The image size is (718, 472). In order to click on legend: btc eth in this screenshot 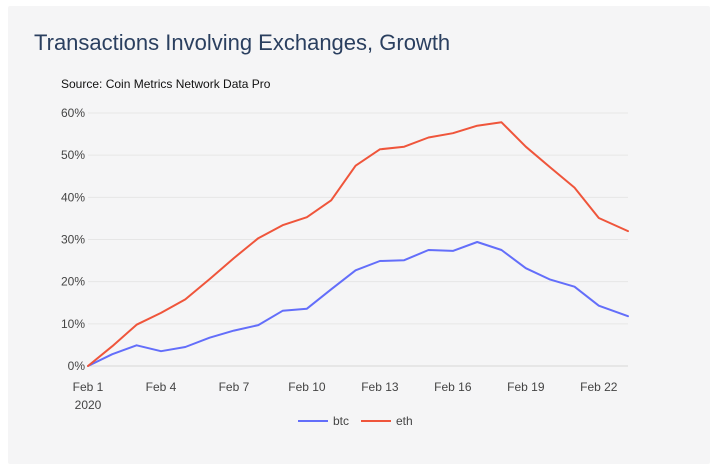, I will do `click(355, 421)`.